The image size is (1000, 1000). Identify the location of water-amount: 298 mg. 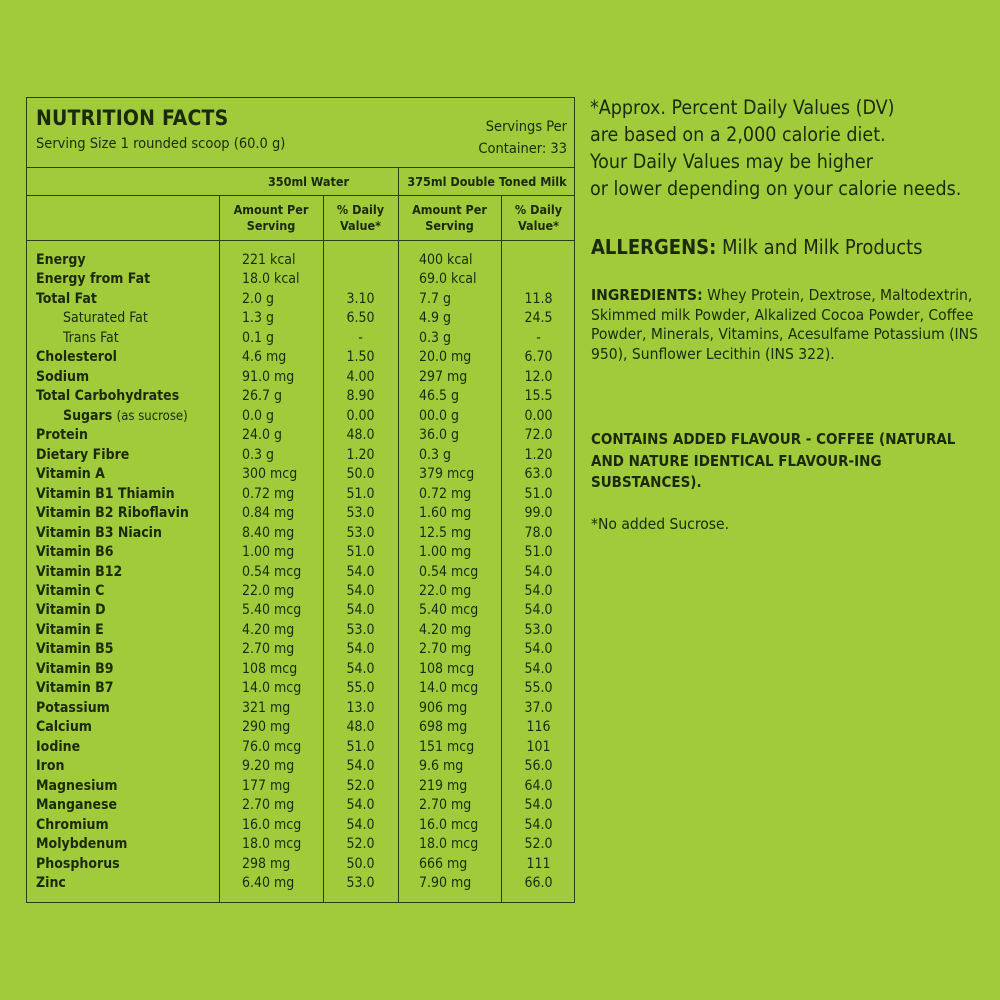
(266, 863).